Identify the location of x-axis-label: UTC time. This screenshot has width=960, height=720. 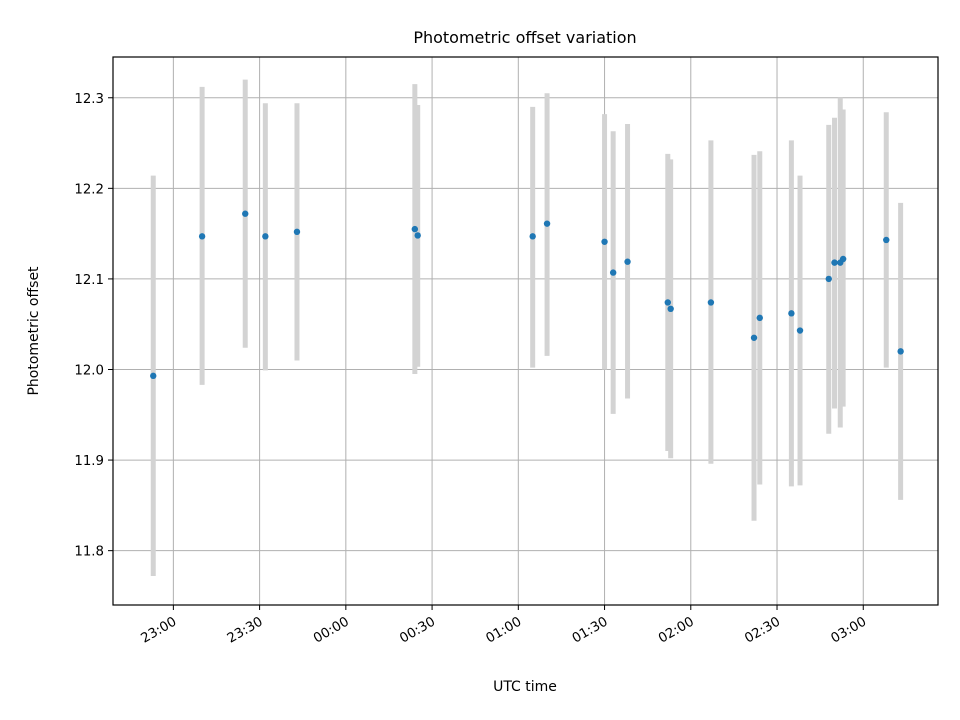
(525, 687).